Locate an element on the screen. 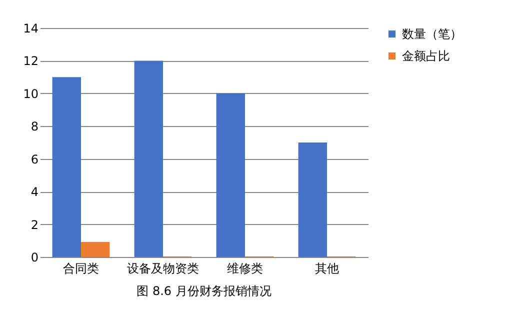  y-tick-label: 12 is located at coordinates (30, 61).